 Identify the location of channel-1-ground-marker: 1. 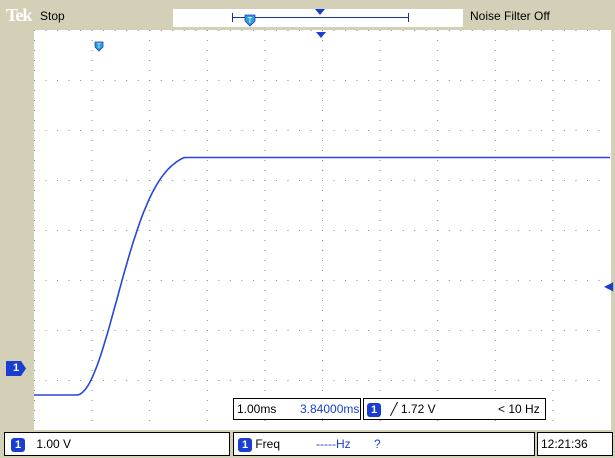
(16, 368).